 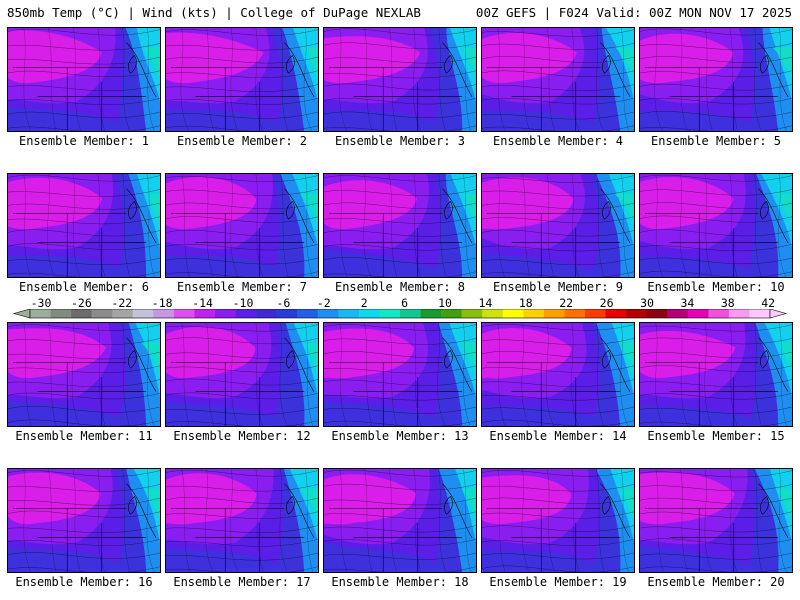 I want to click on ensemble-member-label: Ensemble Member: 17, so click(x=242, y=582).